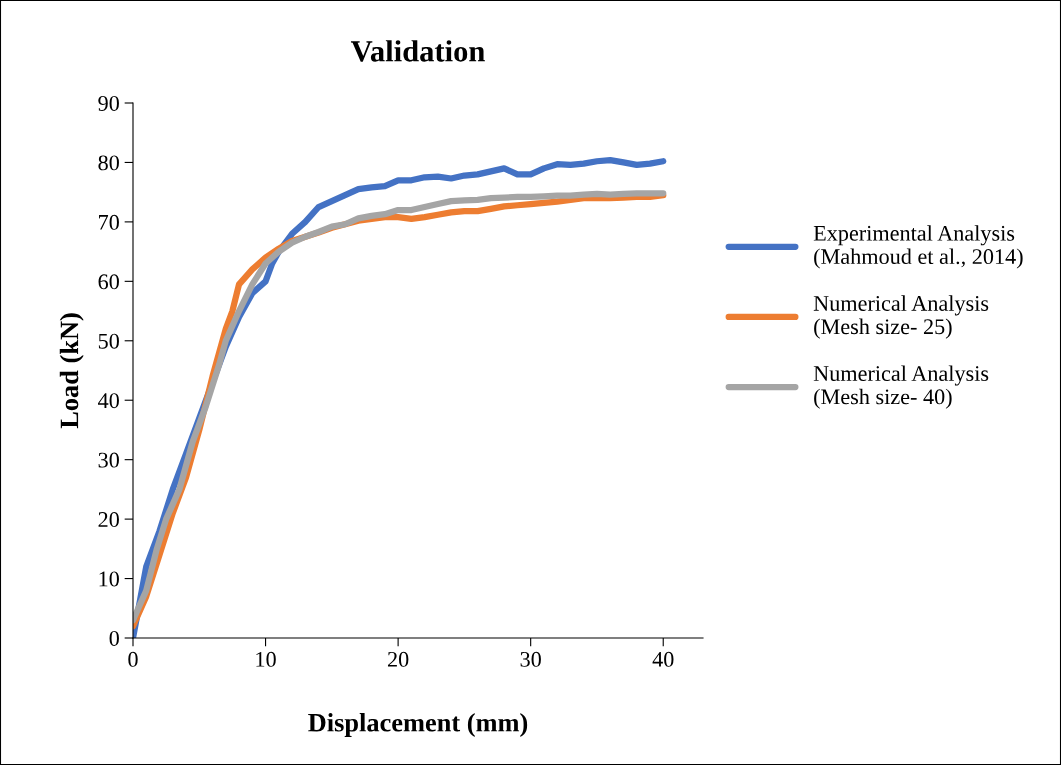  Describe the element at coordinates (108, 282) in the screenshot. I see `y-tick-label: 60` at that location.